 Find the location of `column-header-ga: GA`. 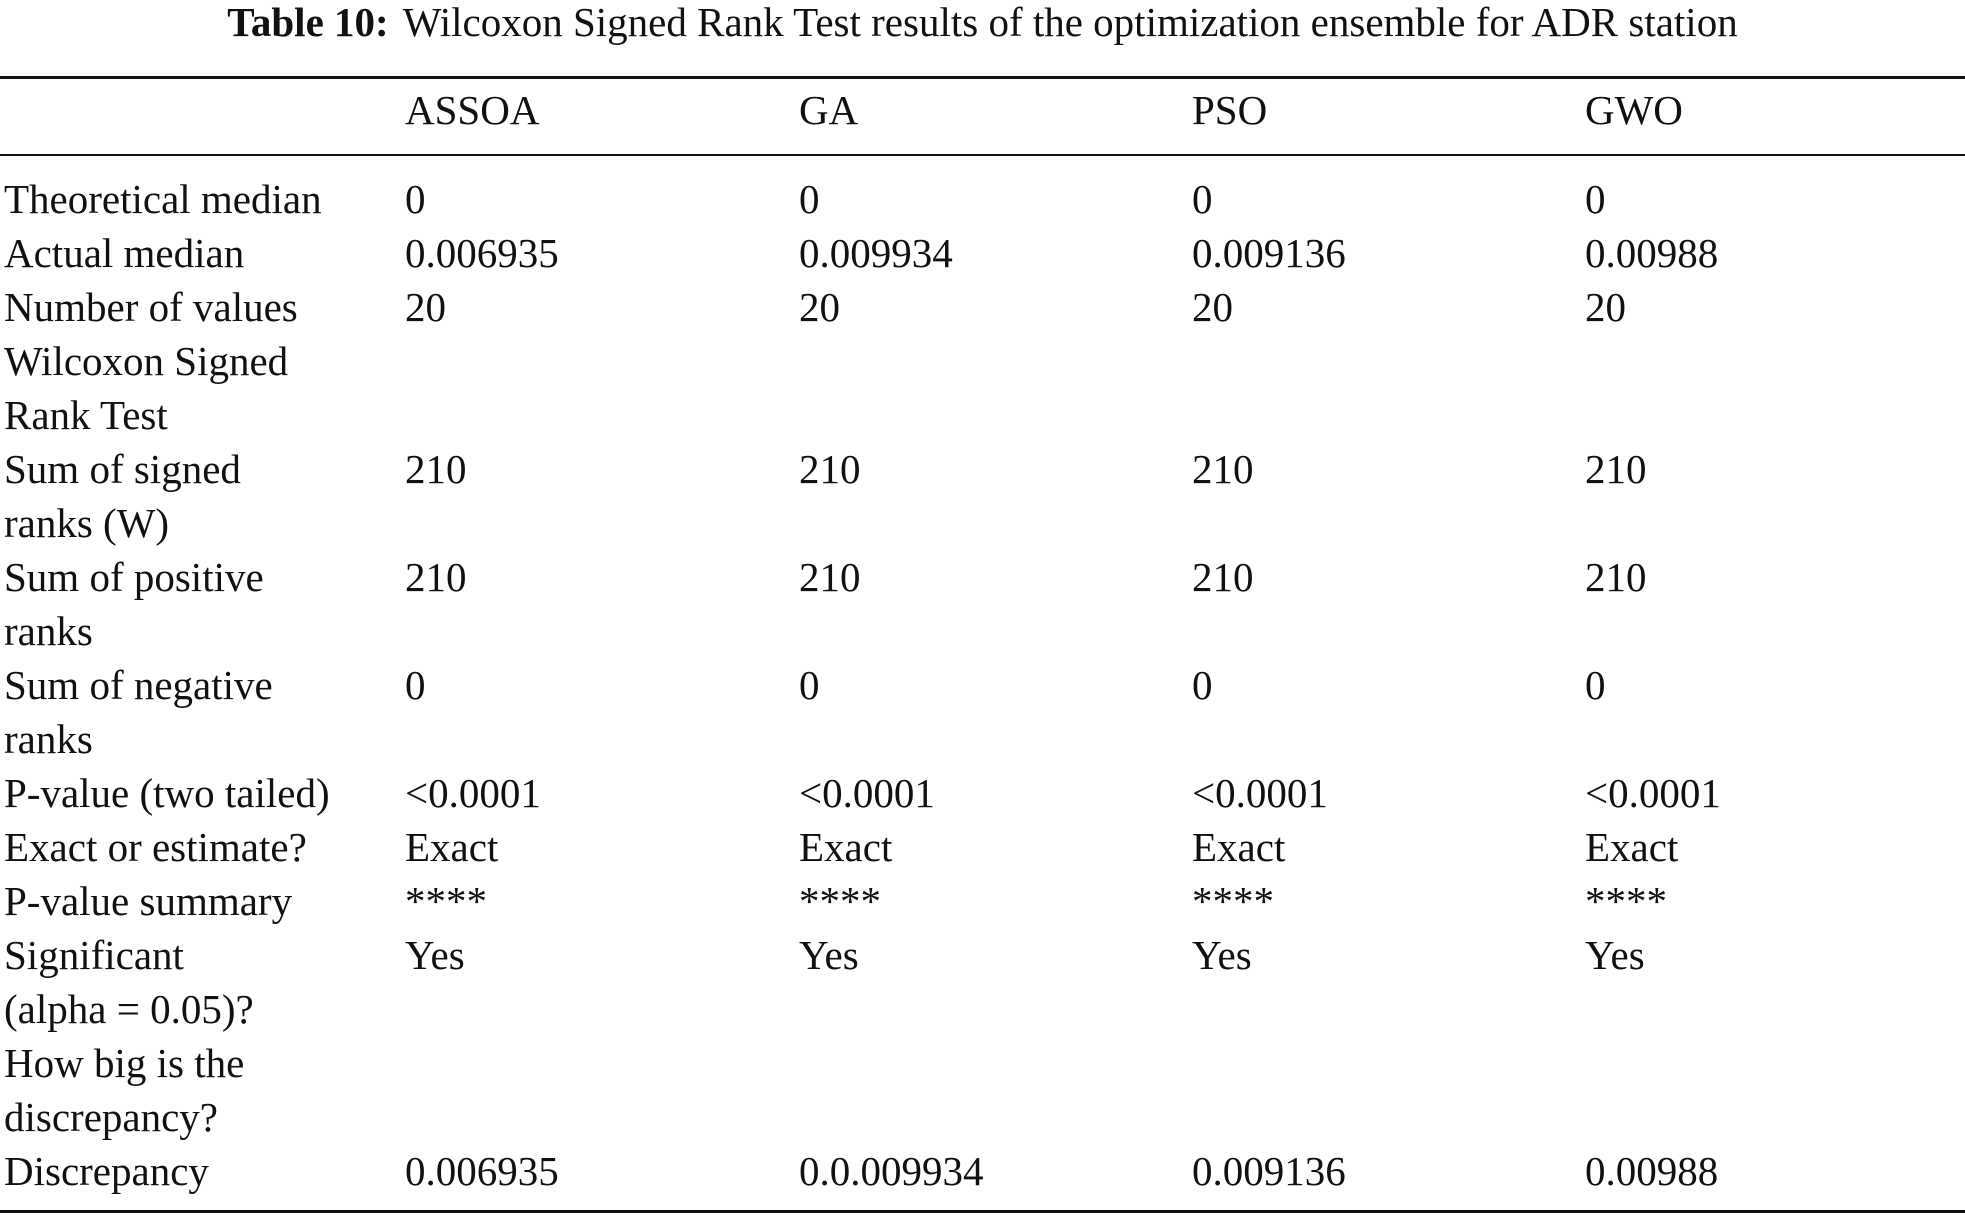

column-header-ga: GA is located at coordinates (829, 110).